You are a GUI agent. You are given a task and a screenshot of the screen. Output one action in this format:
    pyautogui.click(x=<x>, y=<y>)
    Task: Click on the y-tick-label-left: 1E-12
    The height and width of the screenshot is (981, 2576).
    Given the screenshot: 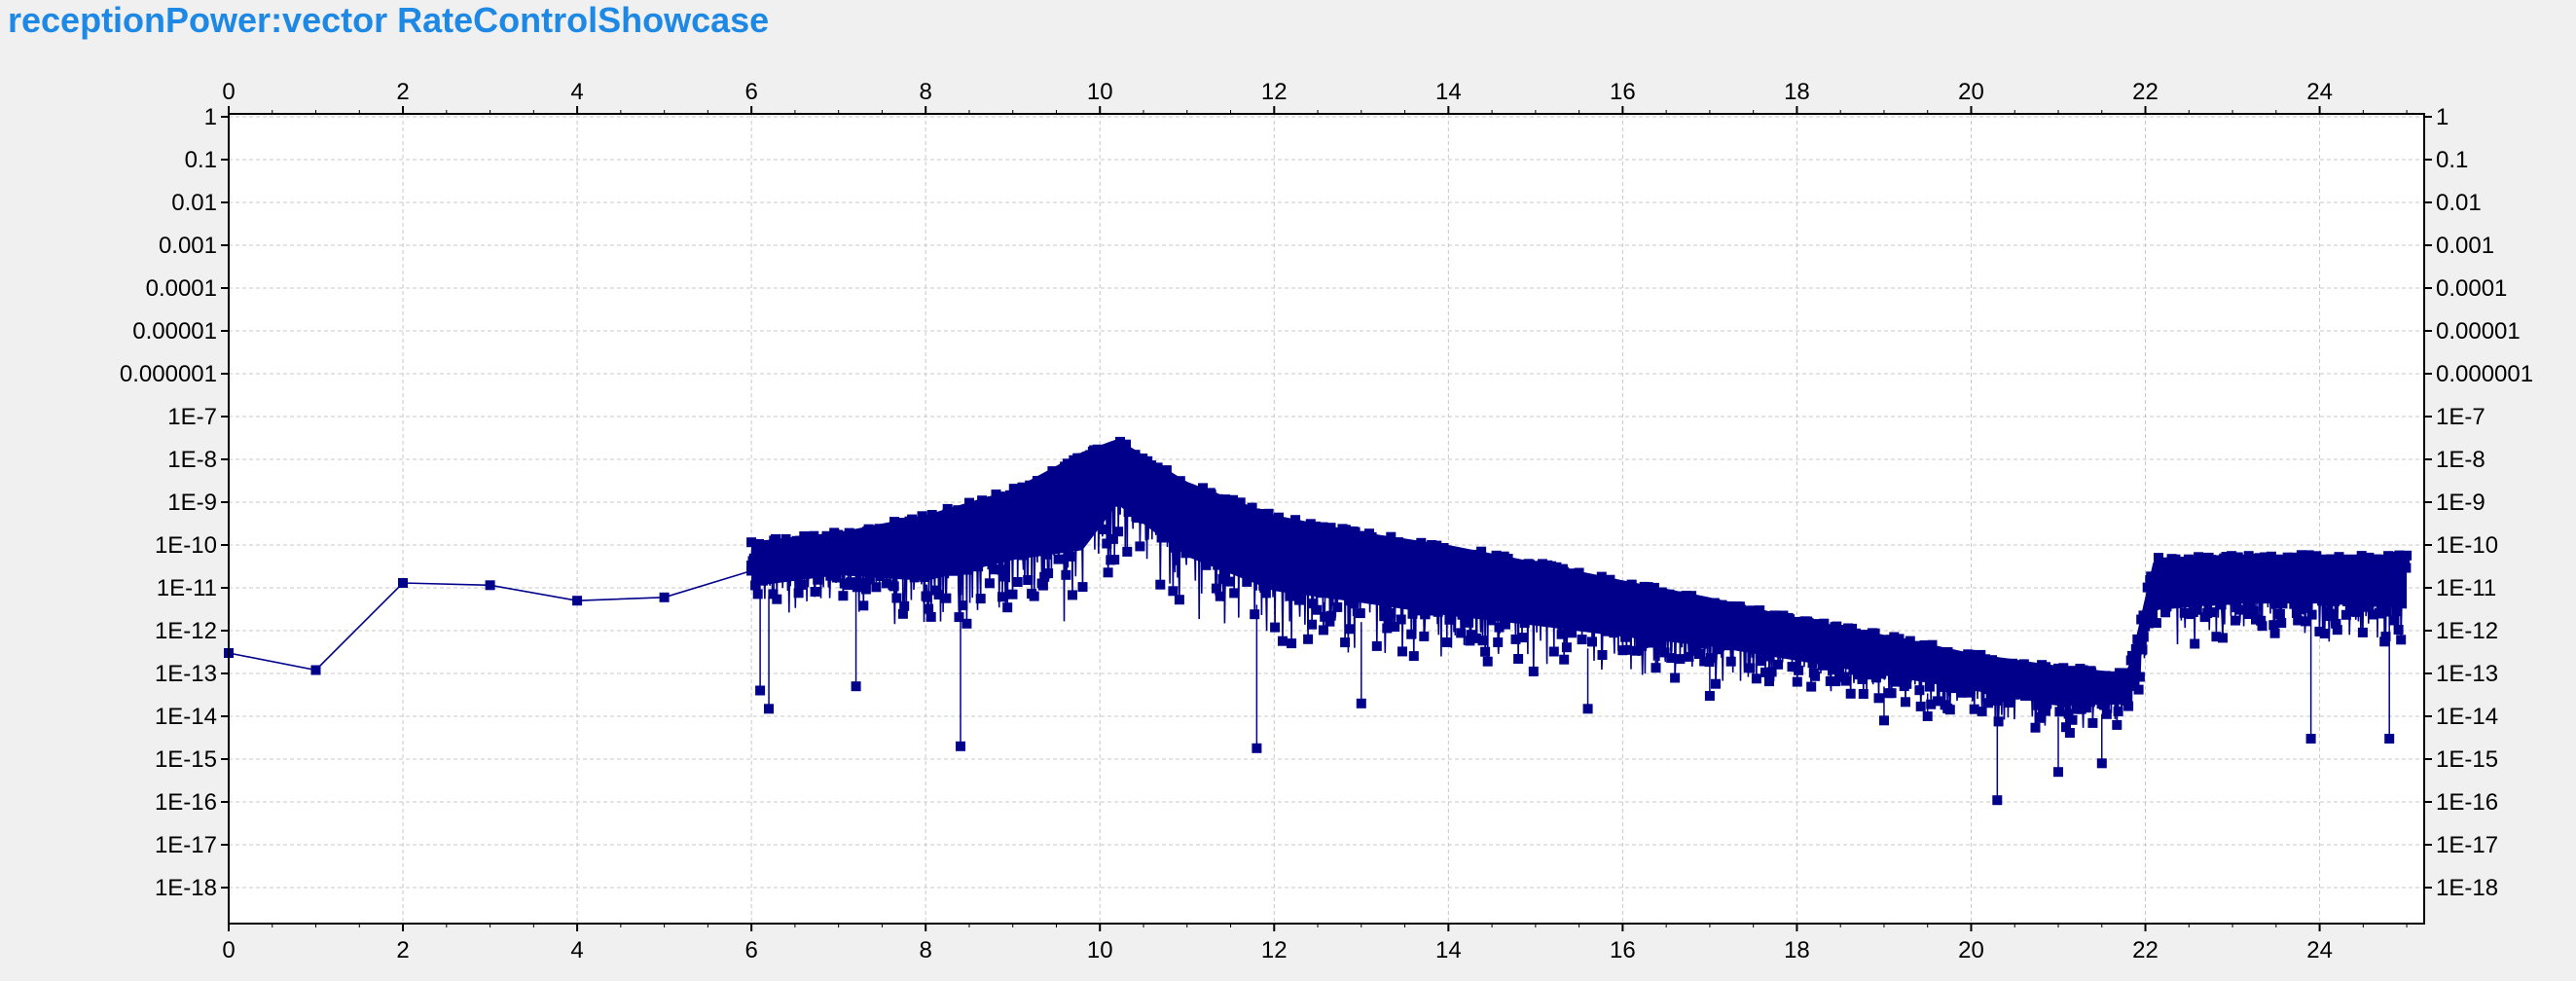 What is the action you would take?
    pyautogui.click(x=186, y=631)
    